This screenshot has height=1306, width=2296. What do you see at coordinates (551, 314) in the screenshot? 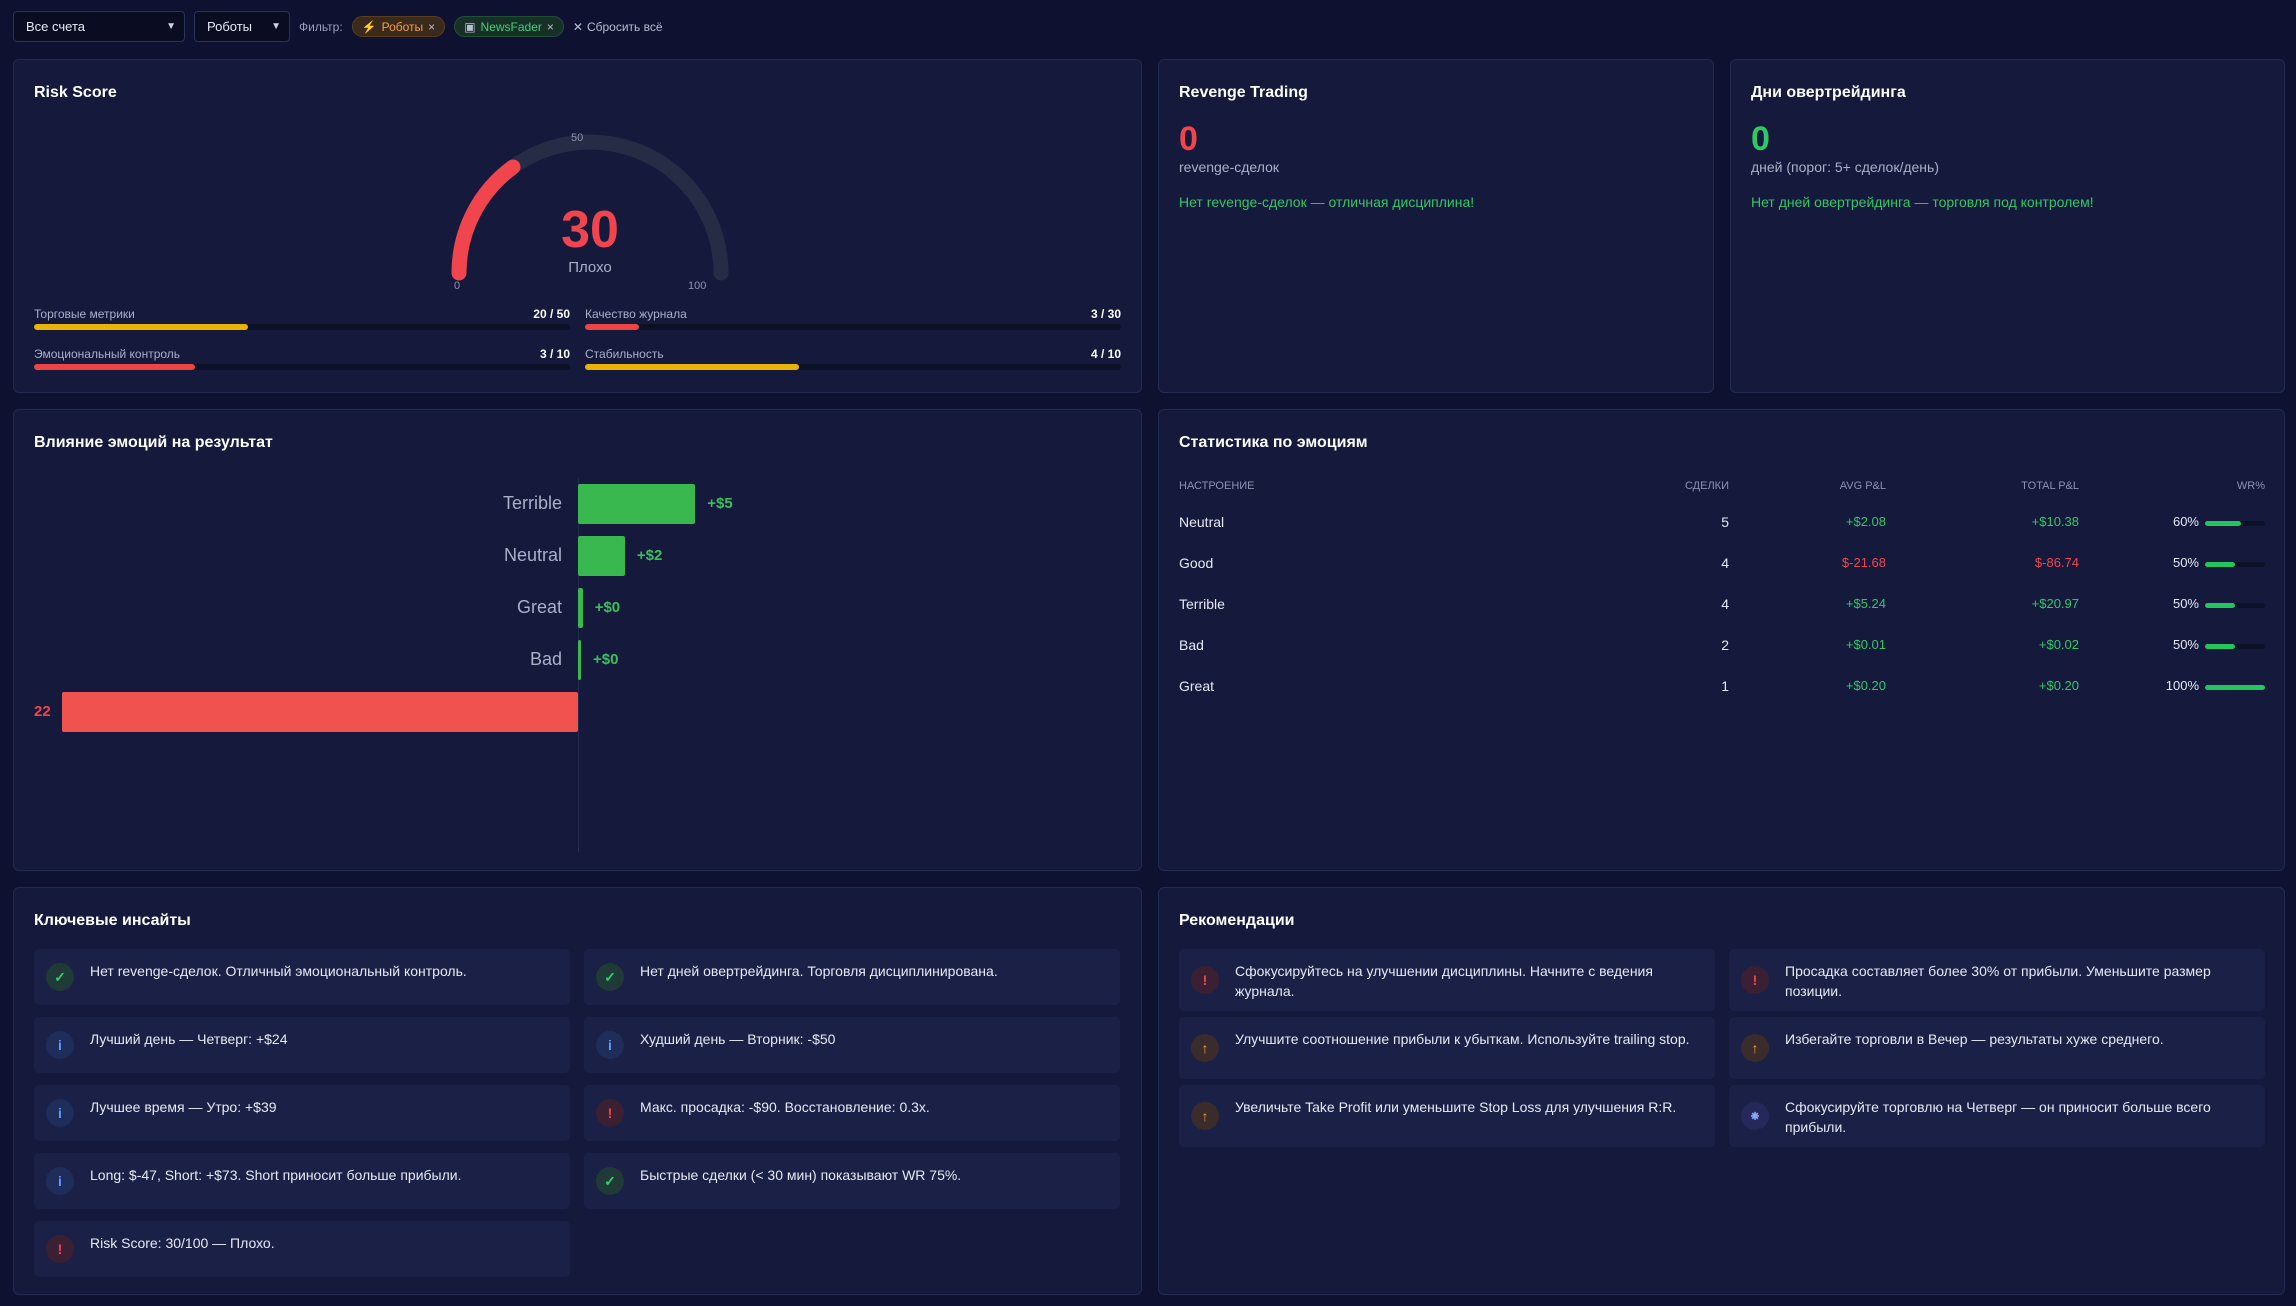
I see `metric-value: 20 / 50` at bounding box center [551, 314].